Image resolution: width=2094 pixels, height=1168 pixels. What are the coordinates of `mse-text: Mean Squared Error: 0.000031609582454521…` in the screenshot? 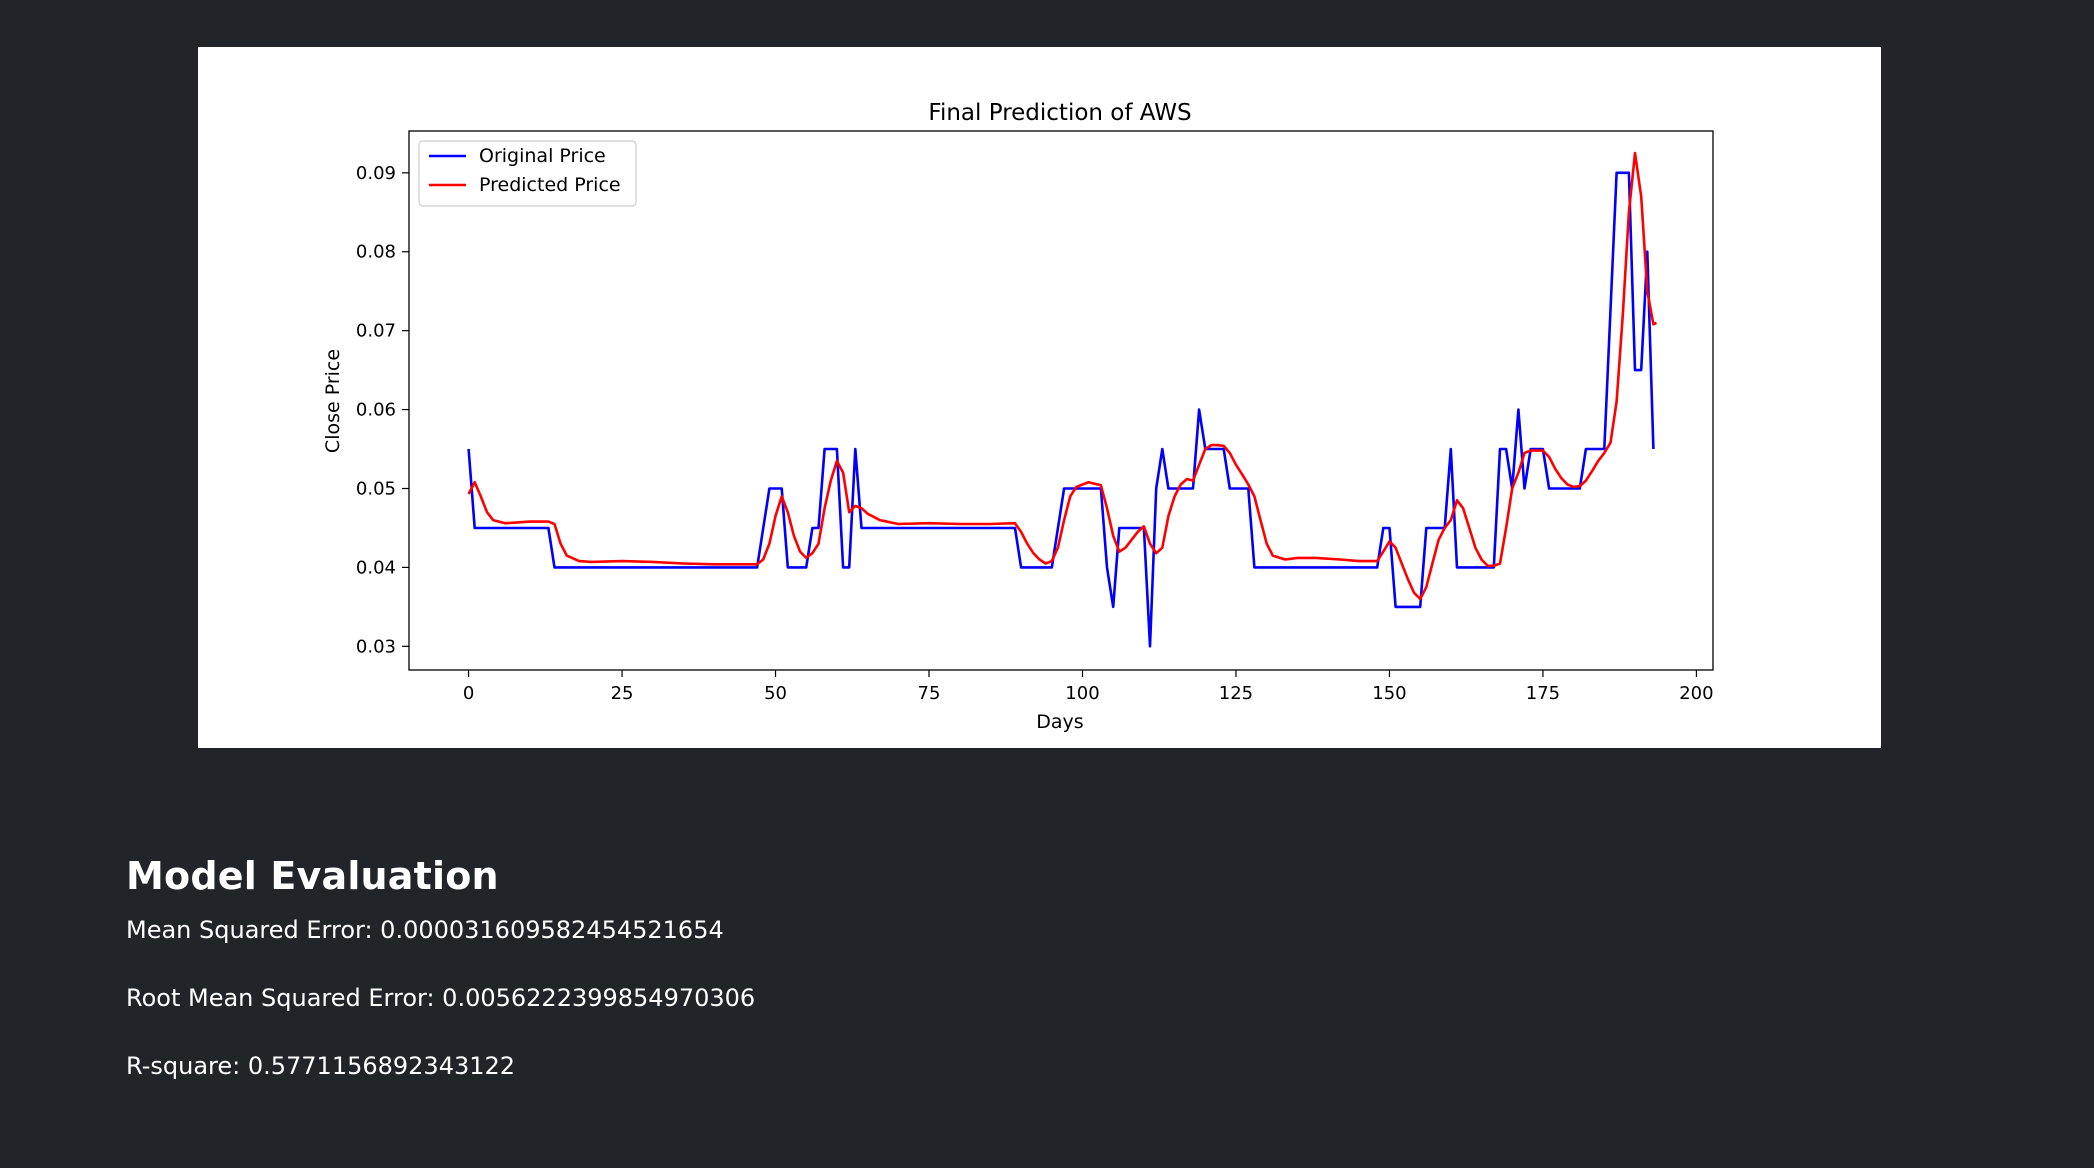 It's located at (425, 930).